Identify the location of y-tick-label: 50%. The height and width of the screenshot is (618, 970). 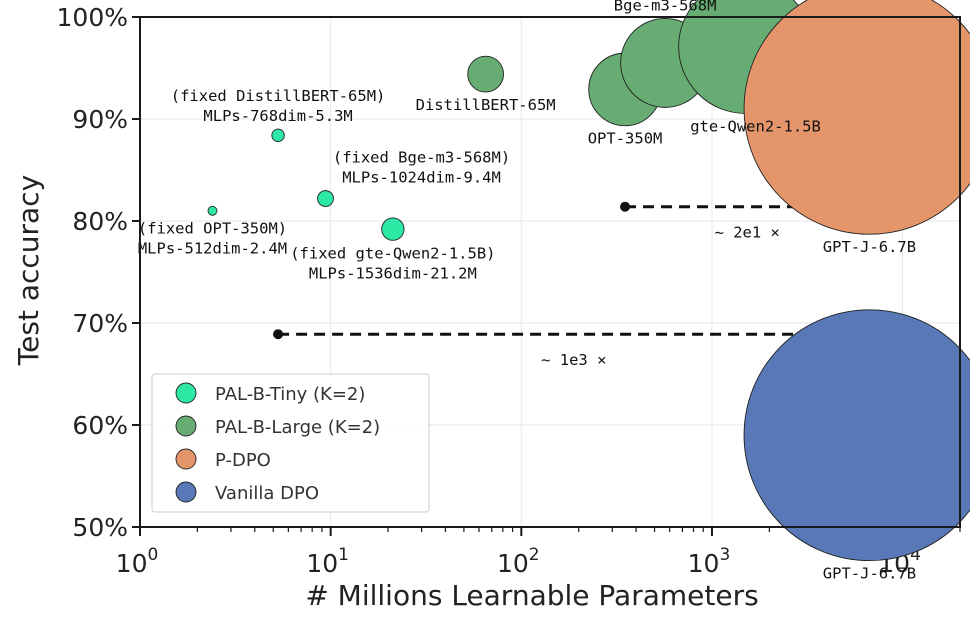
(100, 527).